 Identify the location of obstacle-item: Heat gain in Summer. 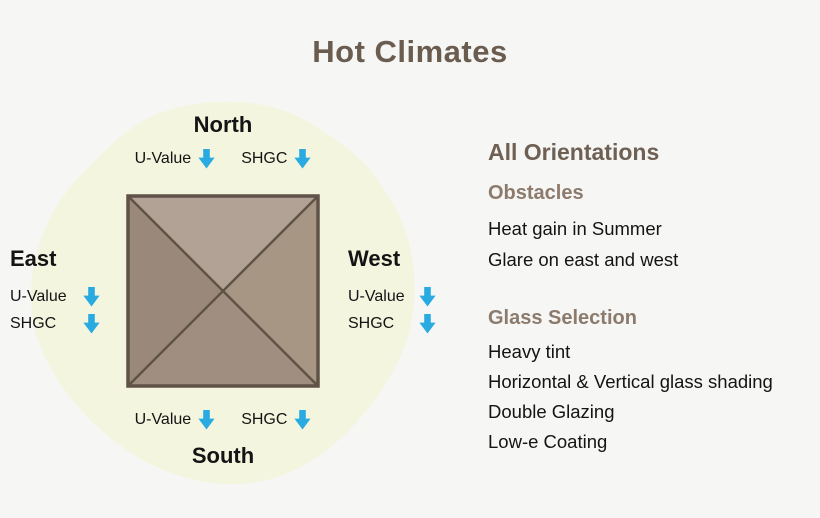
(575, 228).